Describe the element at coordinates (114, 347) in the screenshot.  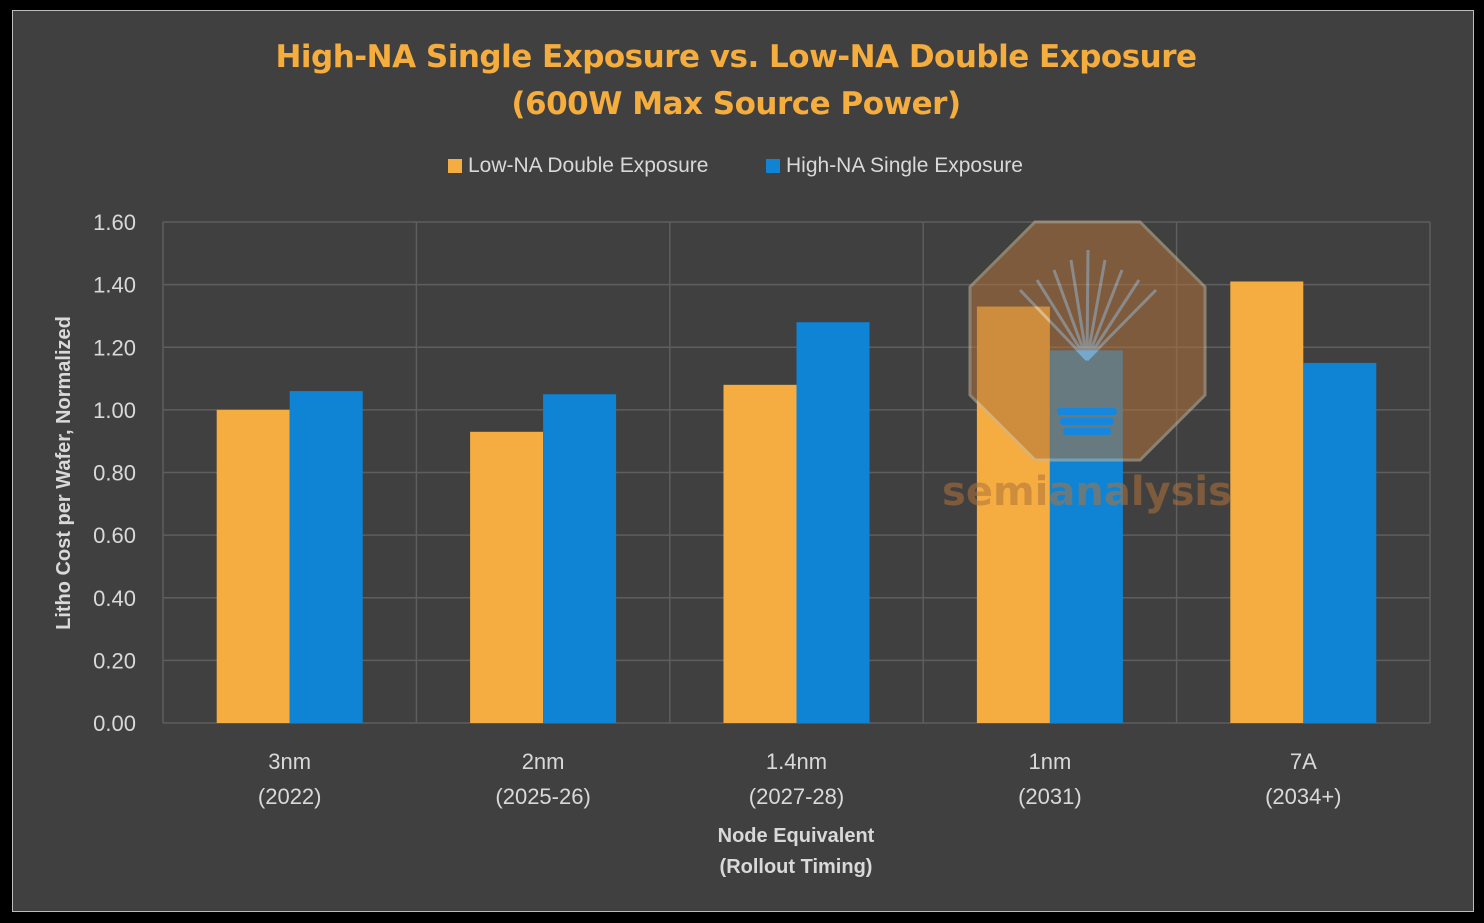
I see `y-tick-label: 1.20` at that location.